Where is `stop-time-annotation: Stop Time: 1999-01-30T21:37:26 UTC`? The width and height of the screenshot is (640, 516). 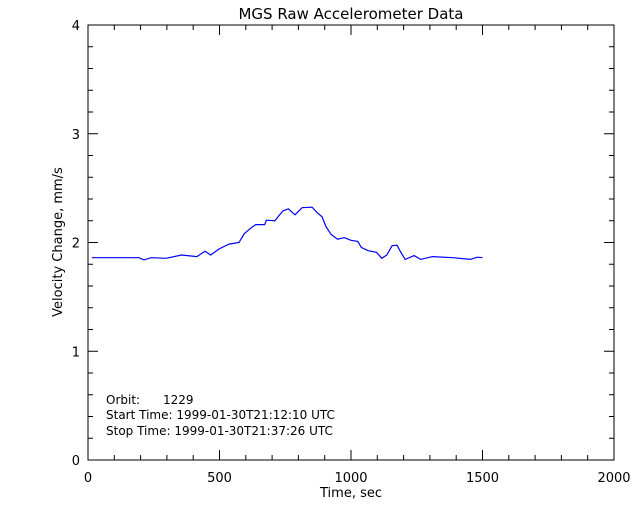 stop-time-annotation: Stop Time: 1999-01-30T21:37:26 UTC is located at coordinates (219, 431).